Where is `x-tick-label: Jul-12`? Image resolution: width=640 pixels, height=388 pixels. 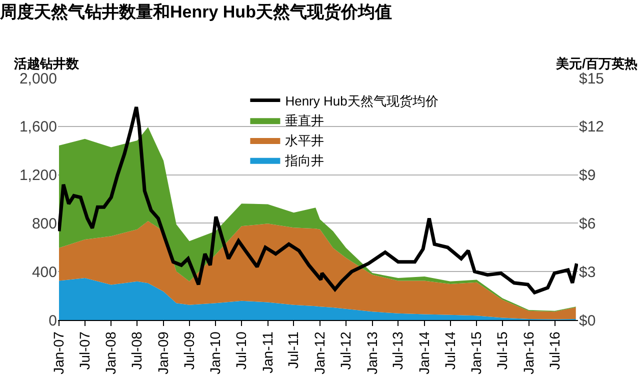
x-tick-label: Jul-12 is located at coordinates (346, 350).